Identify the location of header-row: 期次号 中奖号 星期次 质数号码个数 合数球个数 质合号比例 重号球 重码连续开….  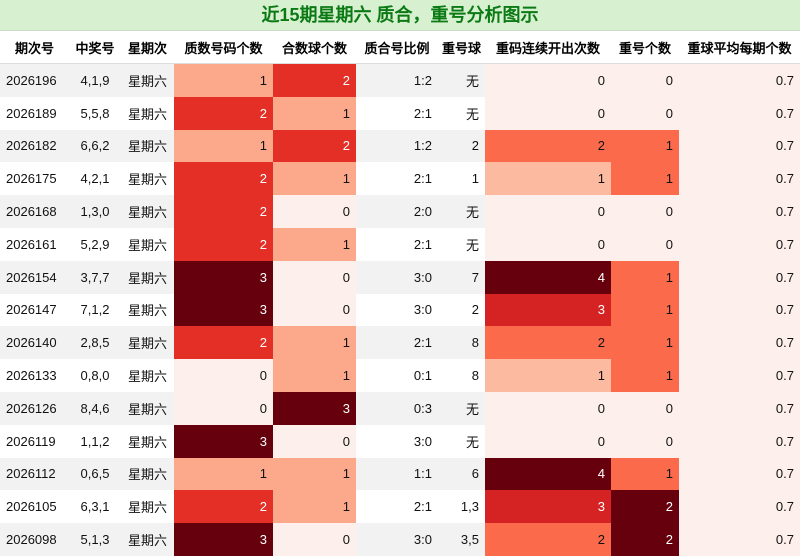
(400, 47).